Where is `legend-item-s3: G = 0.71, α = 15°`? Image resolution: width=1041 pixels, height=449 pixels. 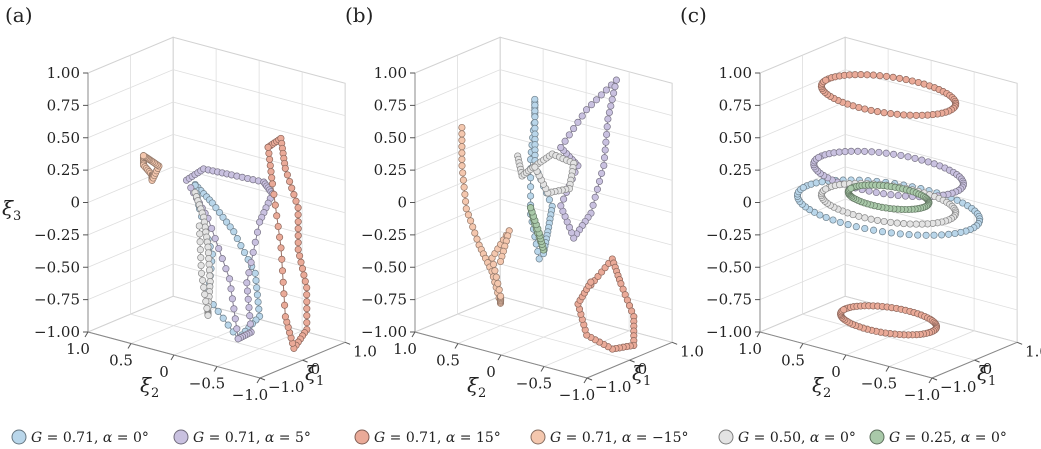
legend-item-s3: G = 0.71, α = 15° is located at coordinates (427, 437).